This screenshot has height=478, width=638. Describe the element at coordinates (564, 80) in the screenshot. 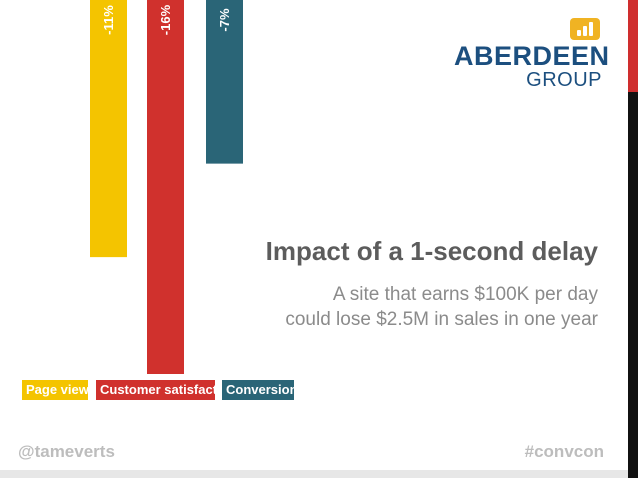

I see `logo-subtitle: GROUP` at that location.